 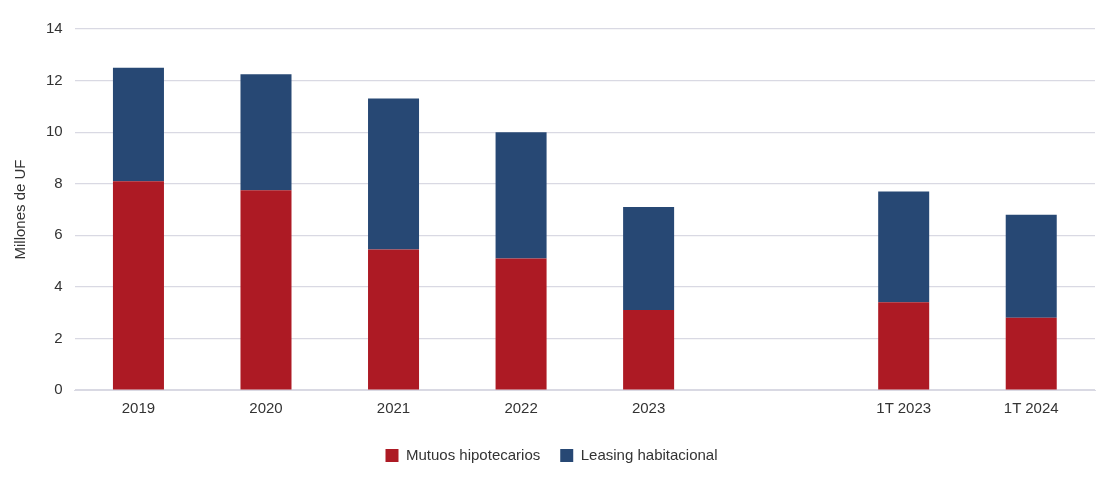 What do you see at coordinates (20, 209) in the screenshot?
I see `y-axis-title: Millones de UF` at bounding box center [20, 209].